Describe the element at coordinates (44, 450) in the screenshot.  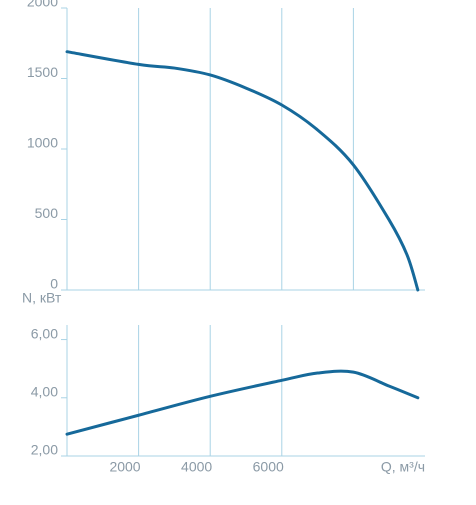
I see `y-tick-label: 2,00` at that location.